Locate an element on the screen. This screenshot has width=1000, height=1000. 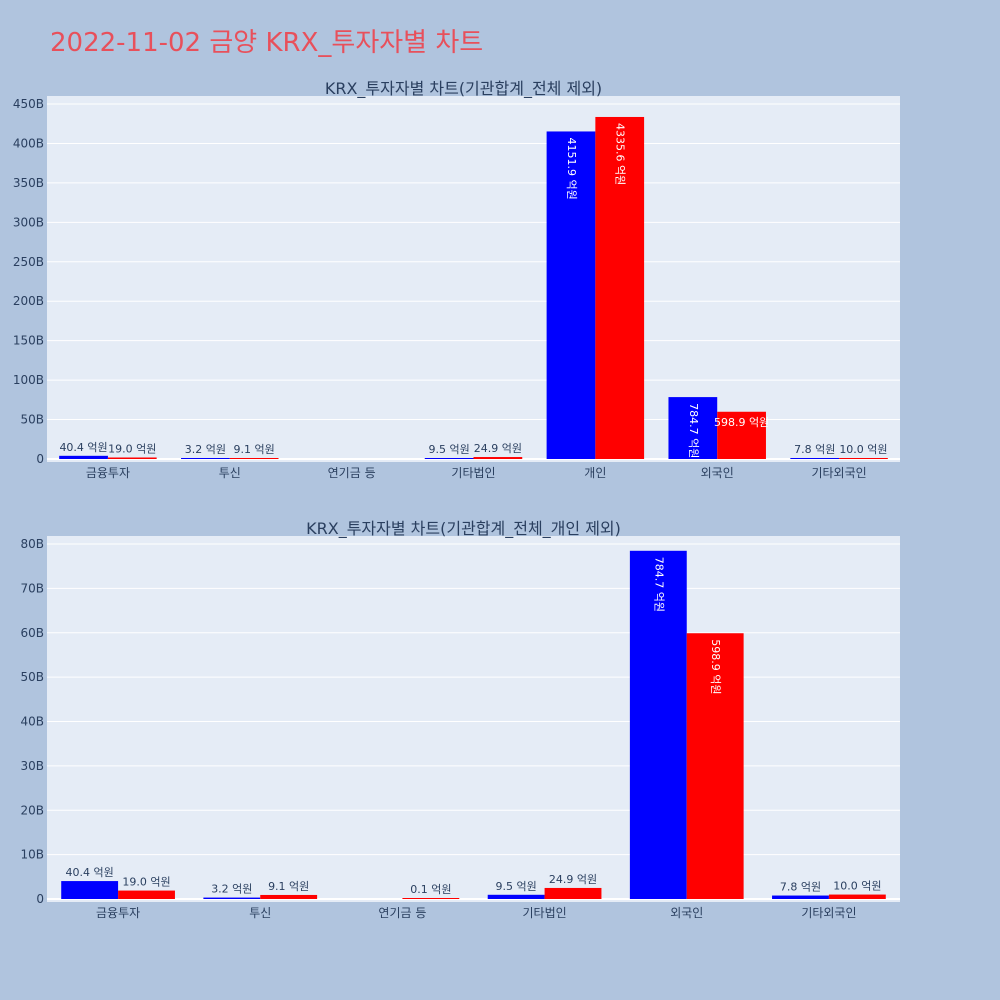
y-tick-label: 250B is located at coordinates (28, 262).